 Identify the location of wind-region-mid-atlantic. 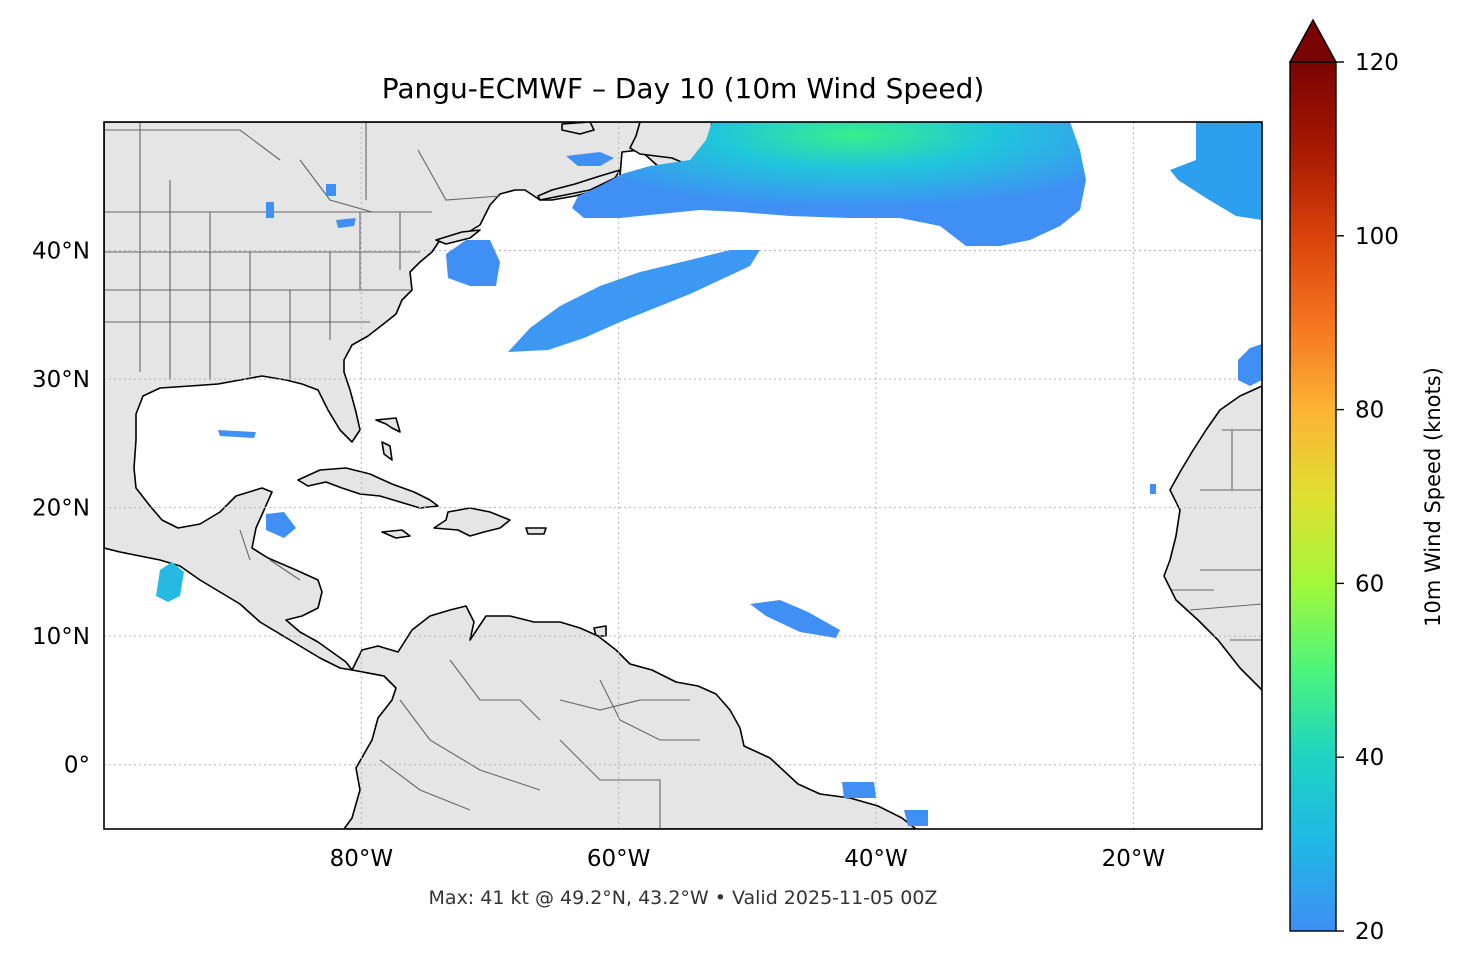
(795, 619).